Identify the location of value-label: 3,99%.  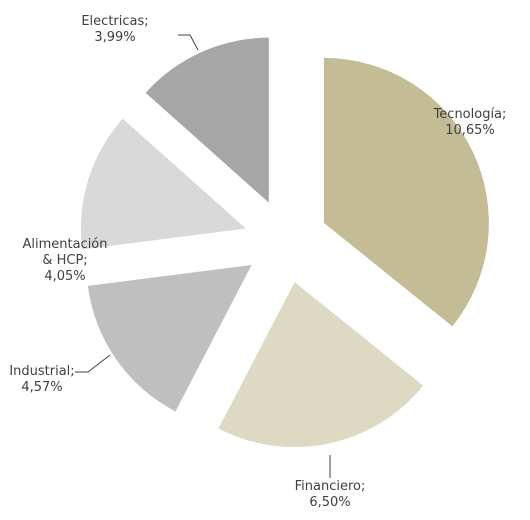
(115, 37).